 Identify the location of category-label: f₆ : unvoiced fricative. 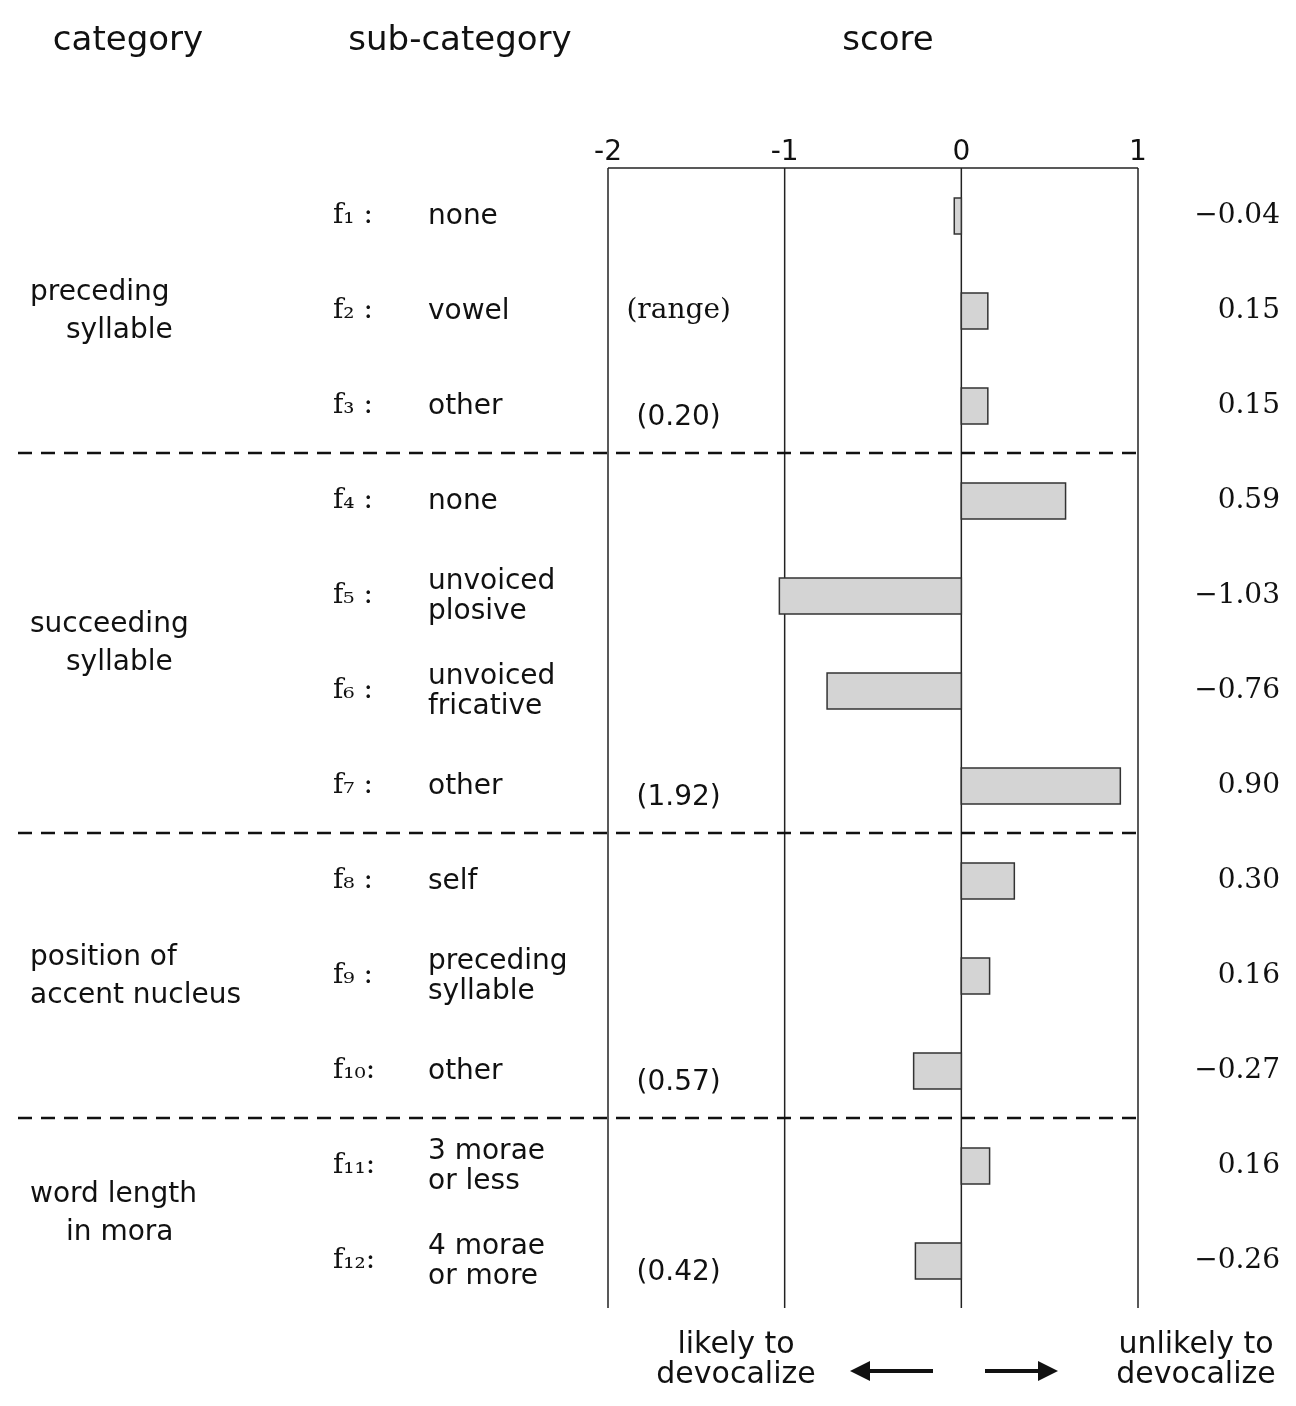
(444, 689).